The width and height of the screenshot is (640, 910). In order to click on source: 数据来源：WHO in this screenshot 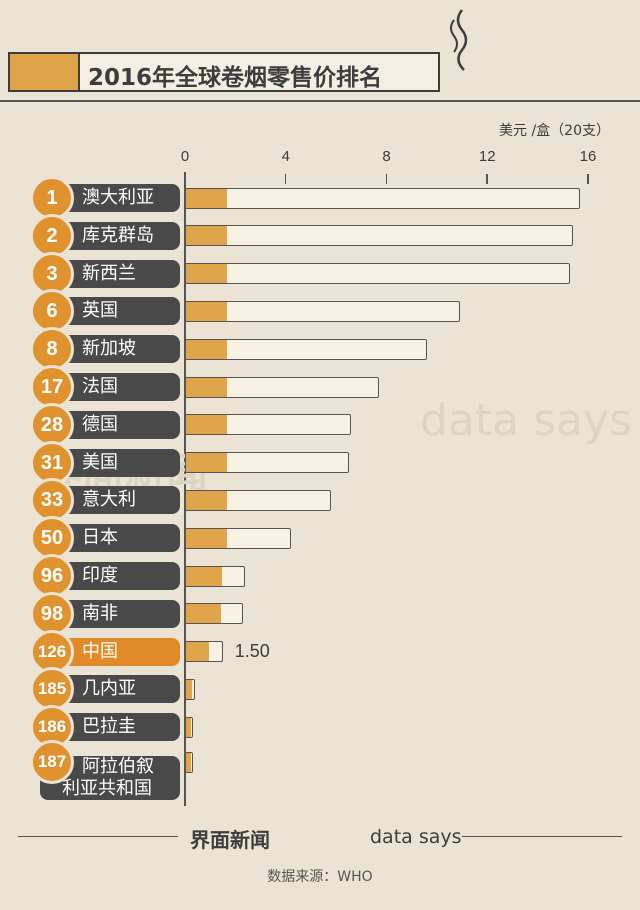, I will do `click(320, 877)`.